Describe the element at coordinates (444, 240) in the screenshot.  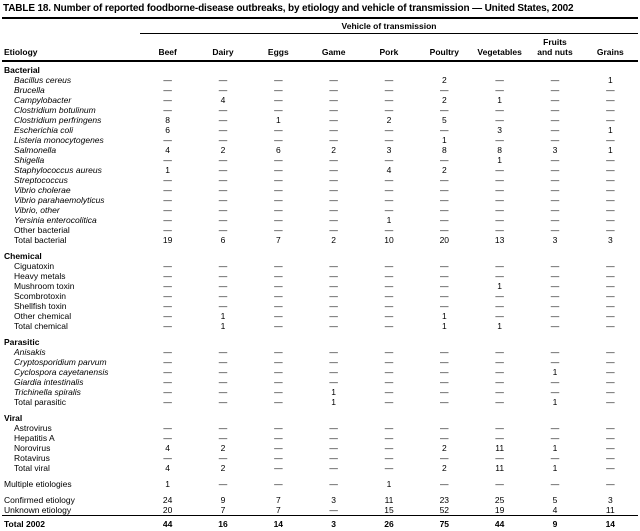
I see `value-cell: 20` at that location.